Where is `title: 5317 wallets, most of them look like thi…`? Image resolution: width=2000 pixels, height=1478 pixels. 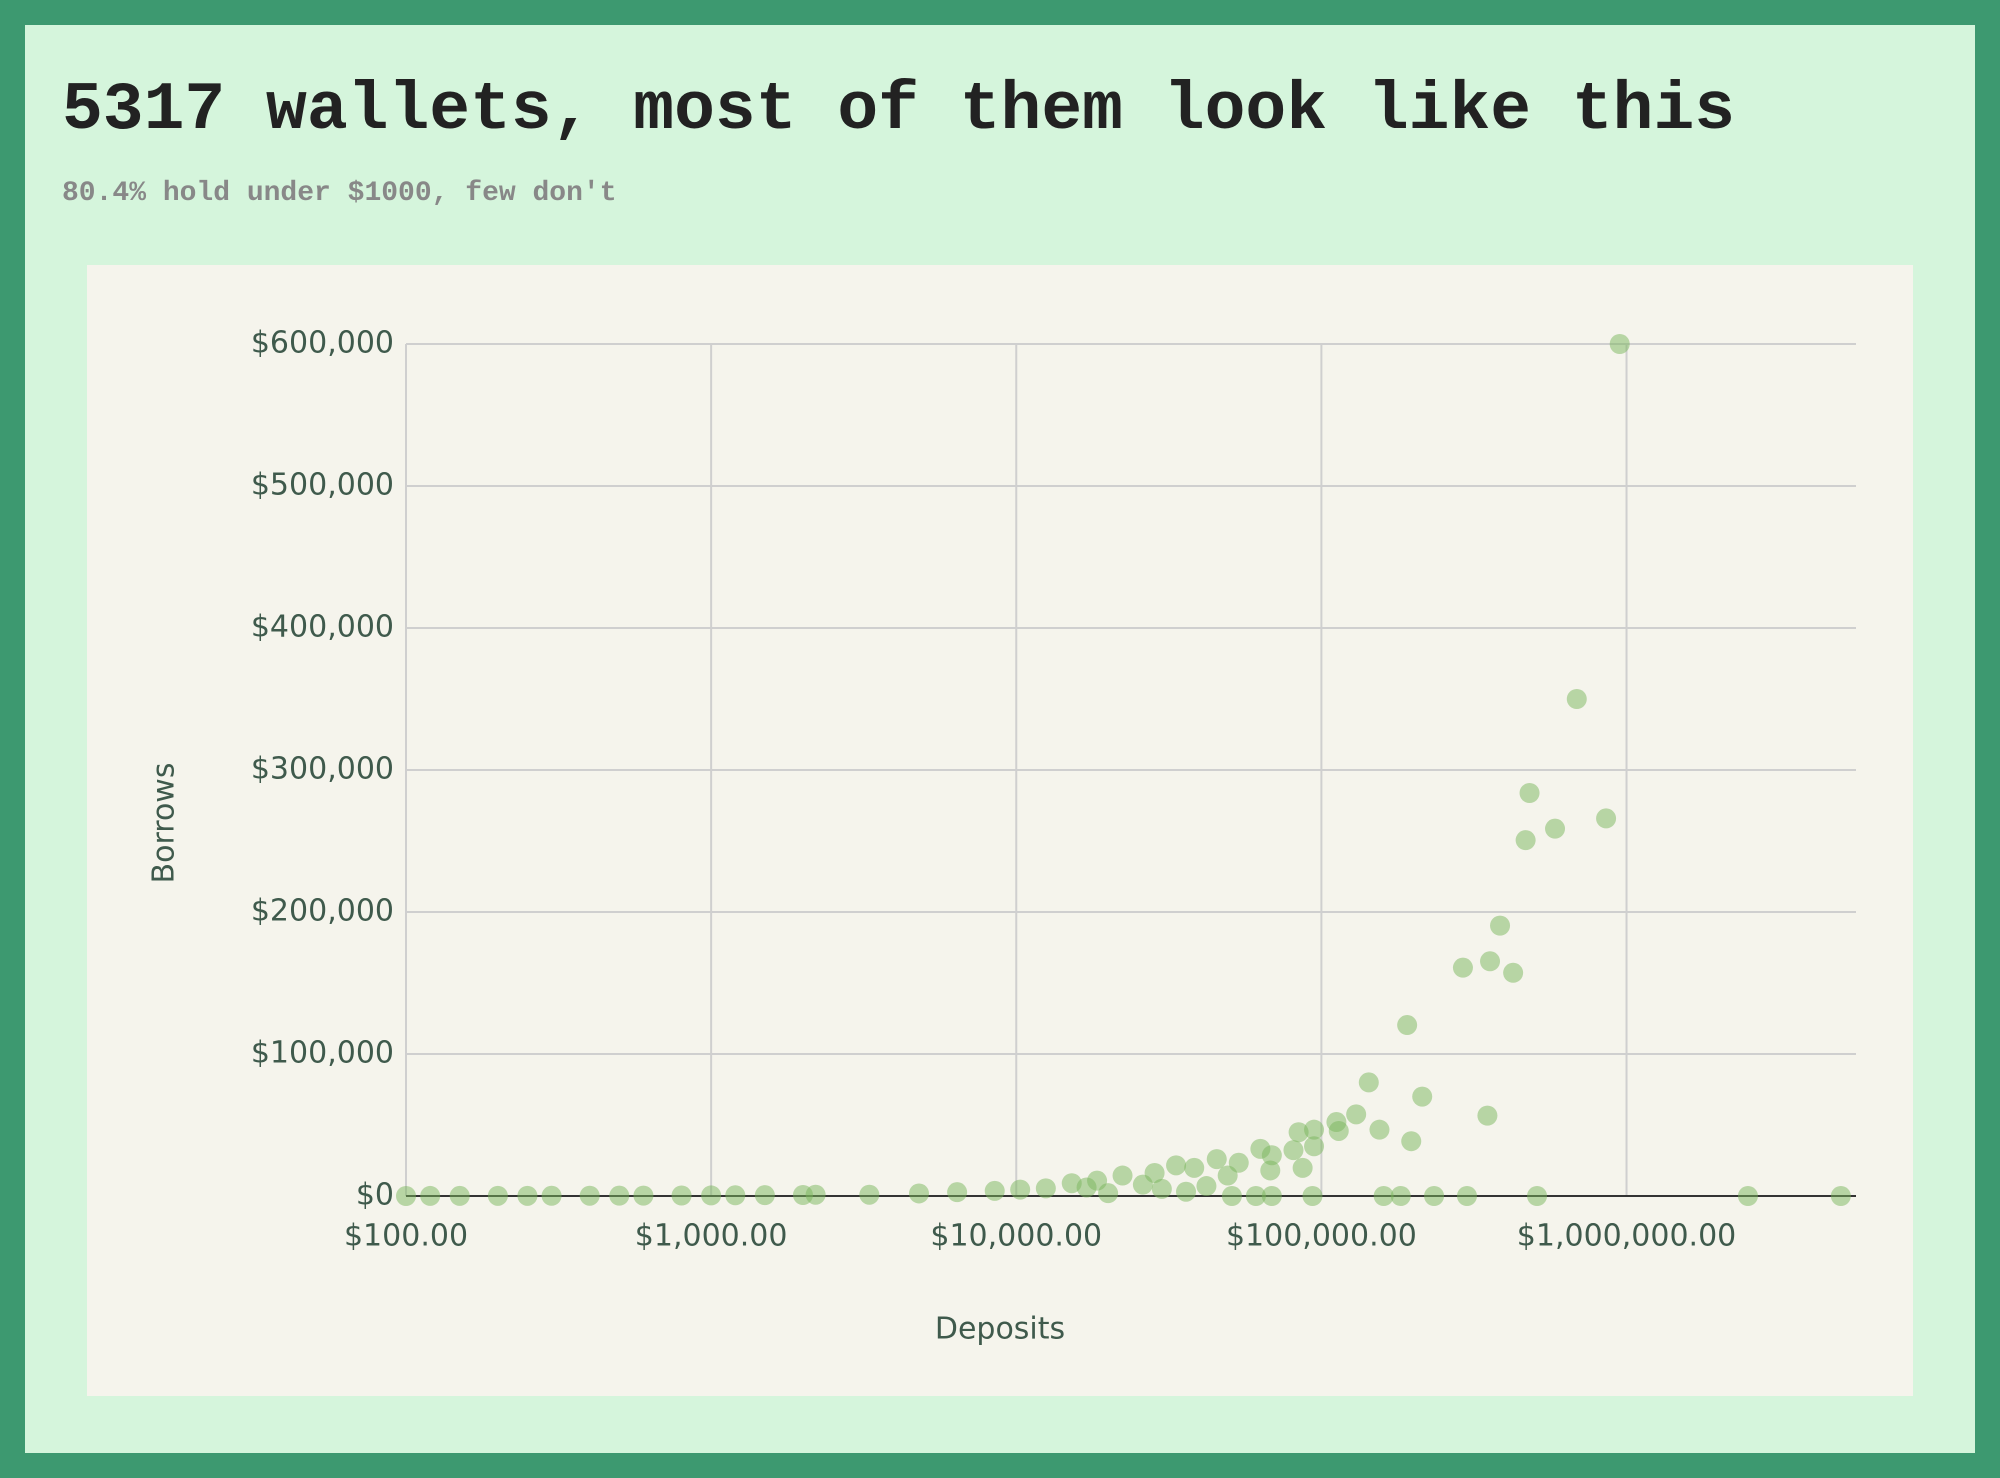 title: 5317 wallets, most of them look like thi… is located at coordinates (899, 110).